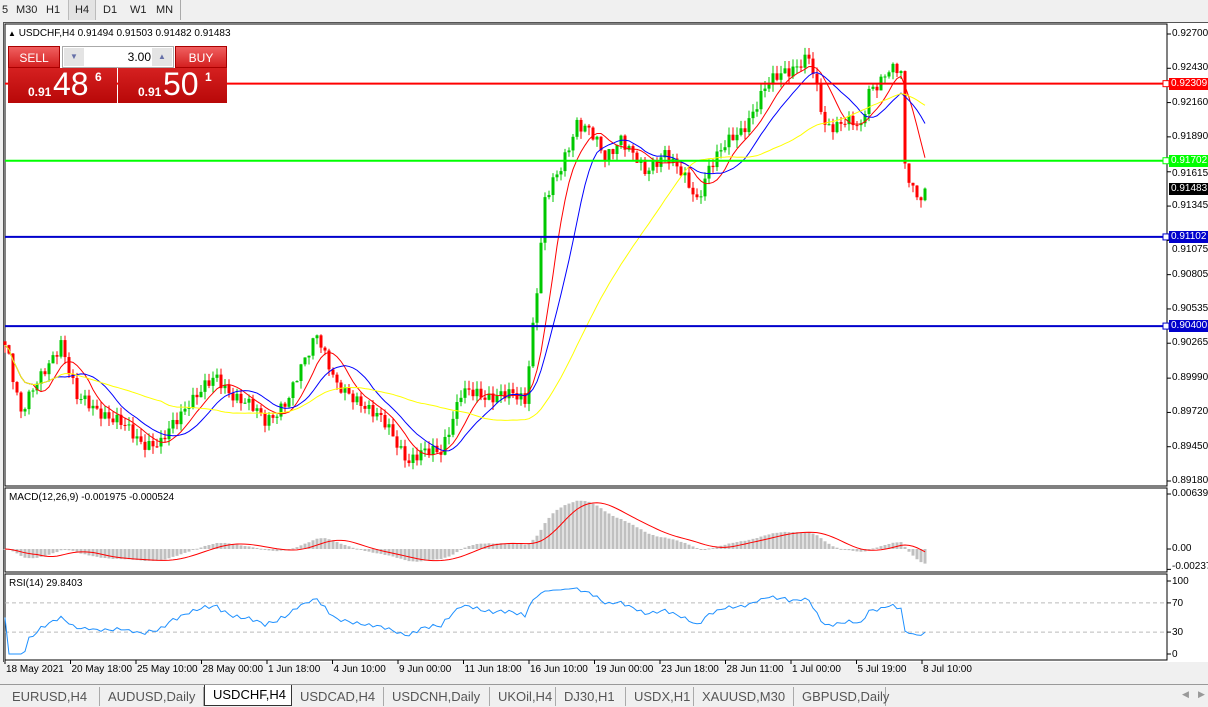 The width and height of the screenshot is (1208, 707). What do you see at coordinates (152, 696) in the screenshot?
I see `tab-audusd-daily: AUDUSD,Daily` at bounding box center [152, 696].